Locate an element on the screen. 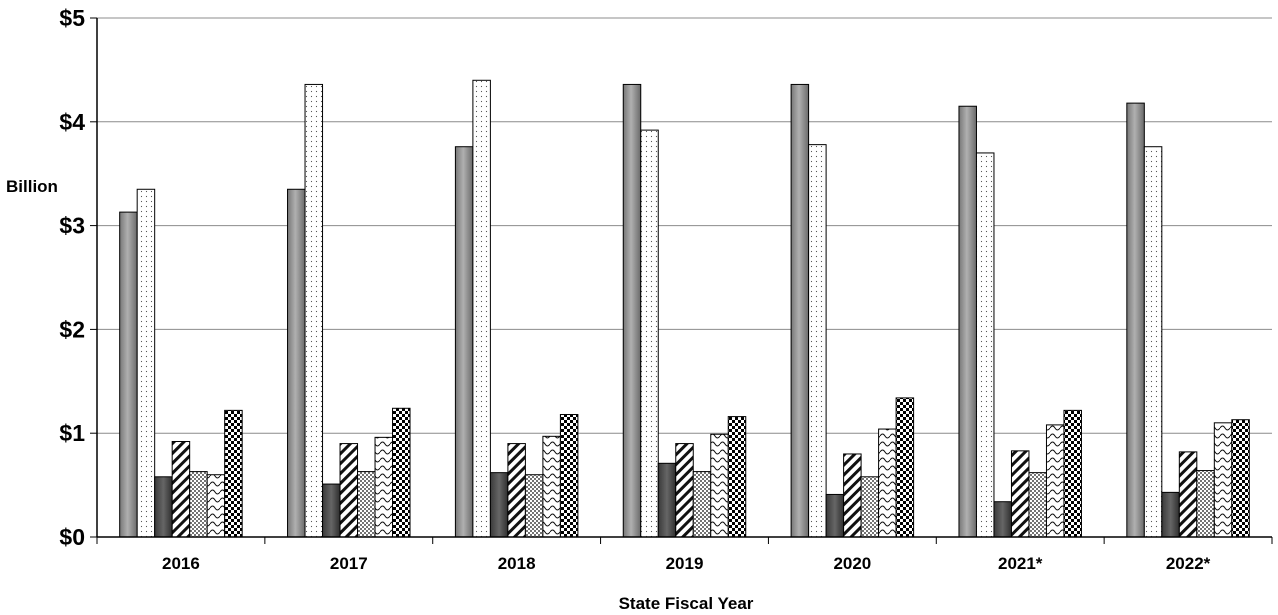  x-tick-label: 2019 is located at coordinates (685, 563).